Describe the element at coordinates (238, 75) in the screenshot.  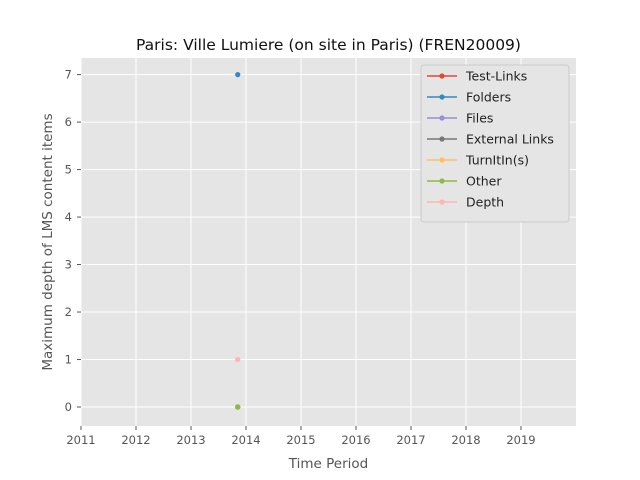
I see `data-point-folders` at that location.